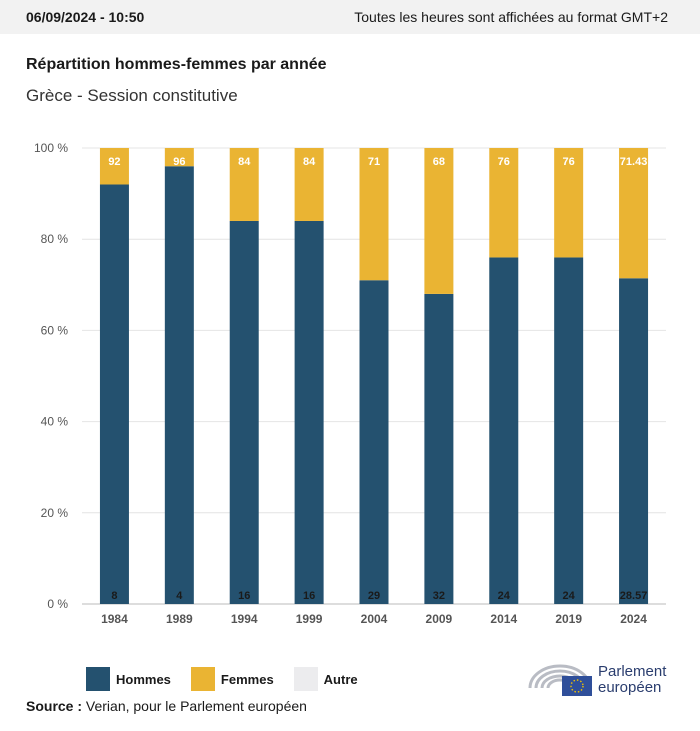 The width and height of the screenshot is (700, 731). I want to click on legend-label-hommes: Hommes, so click(143, 679).